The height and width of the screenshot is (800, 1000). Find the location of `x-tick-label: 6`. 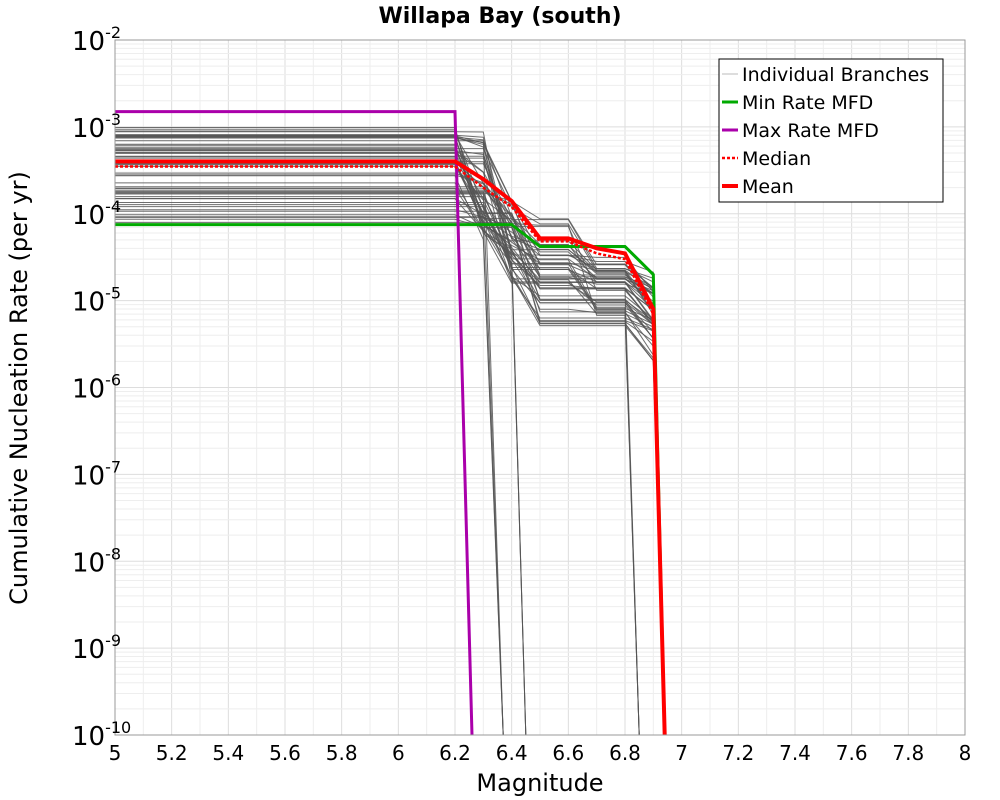

x-tick-label: 6 is located at coordinates (398, 753).